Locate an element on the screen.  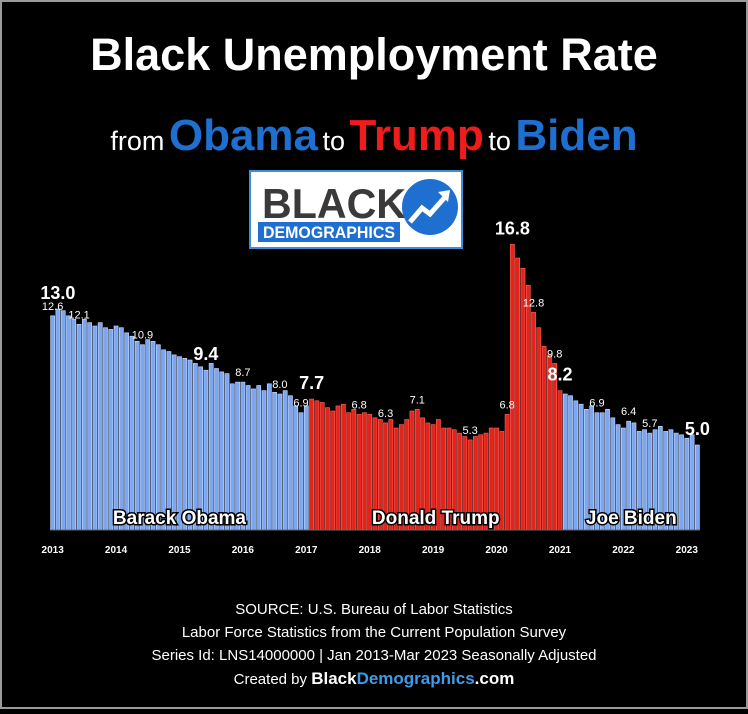
x-tick-label: 2020 is located at coordinates (496, 550).